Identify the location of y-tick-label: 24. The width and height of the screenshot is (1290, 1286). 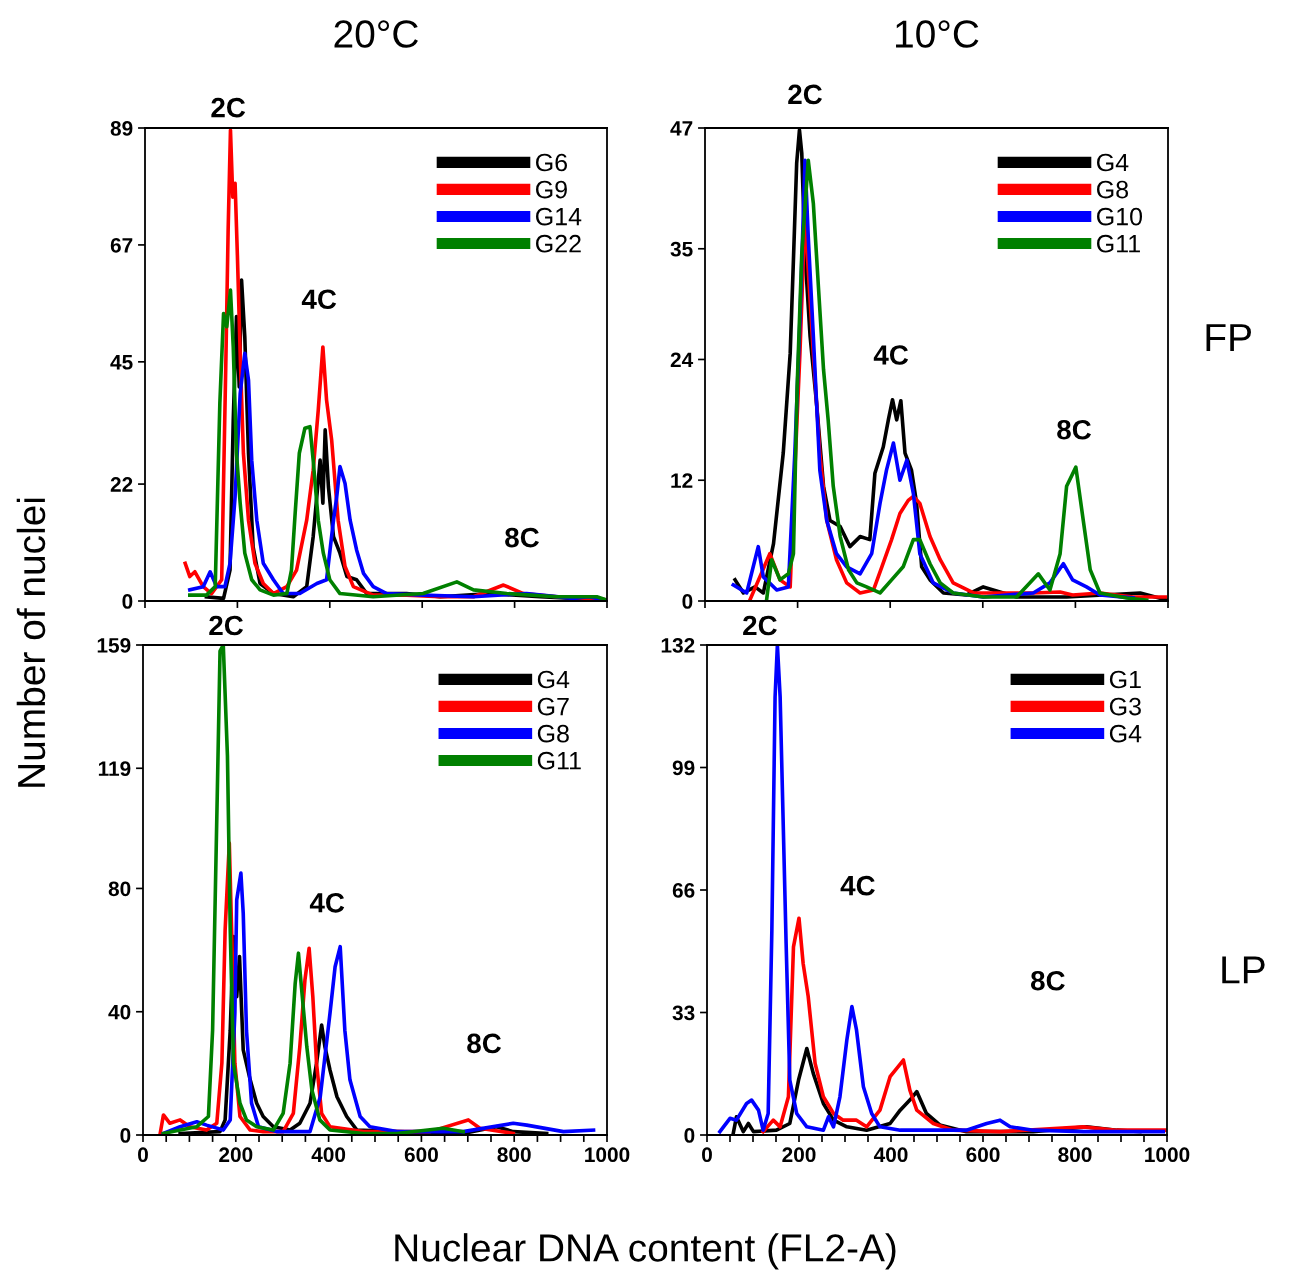
(682, 360).